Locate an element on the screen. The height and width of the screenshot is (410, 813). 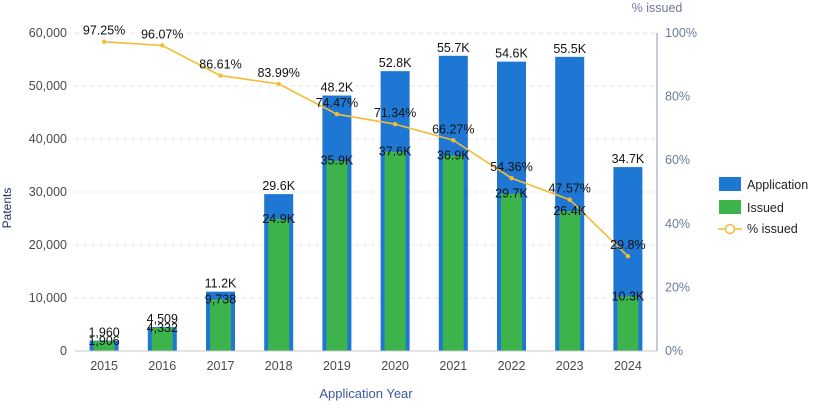
issued-data-label: 10.3K is located at coordinates (628, 296).